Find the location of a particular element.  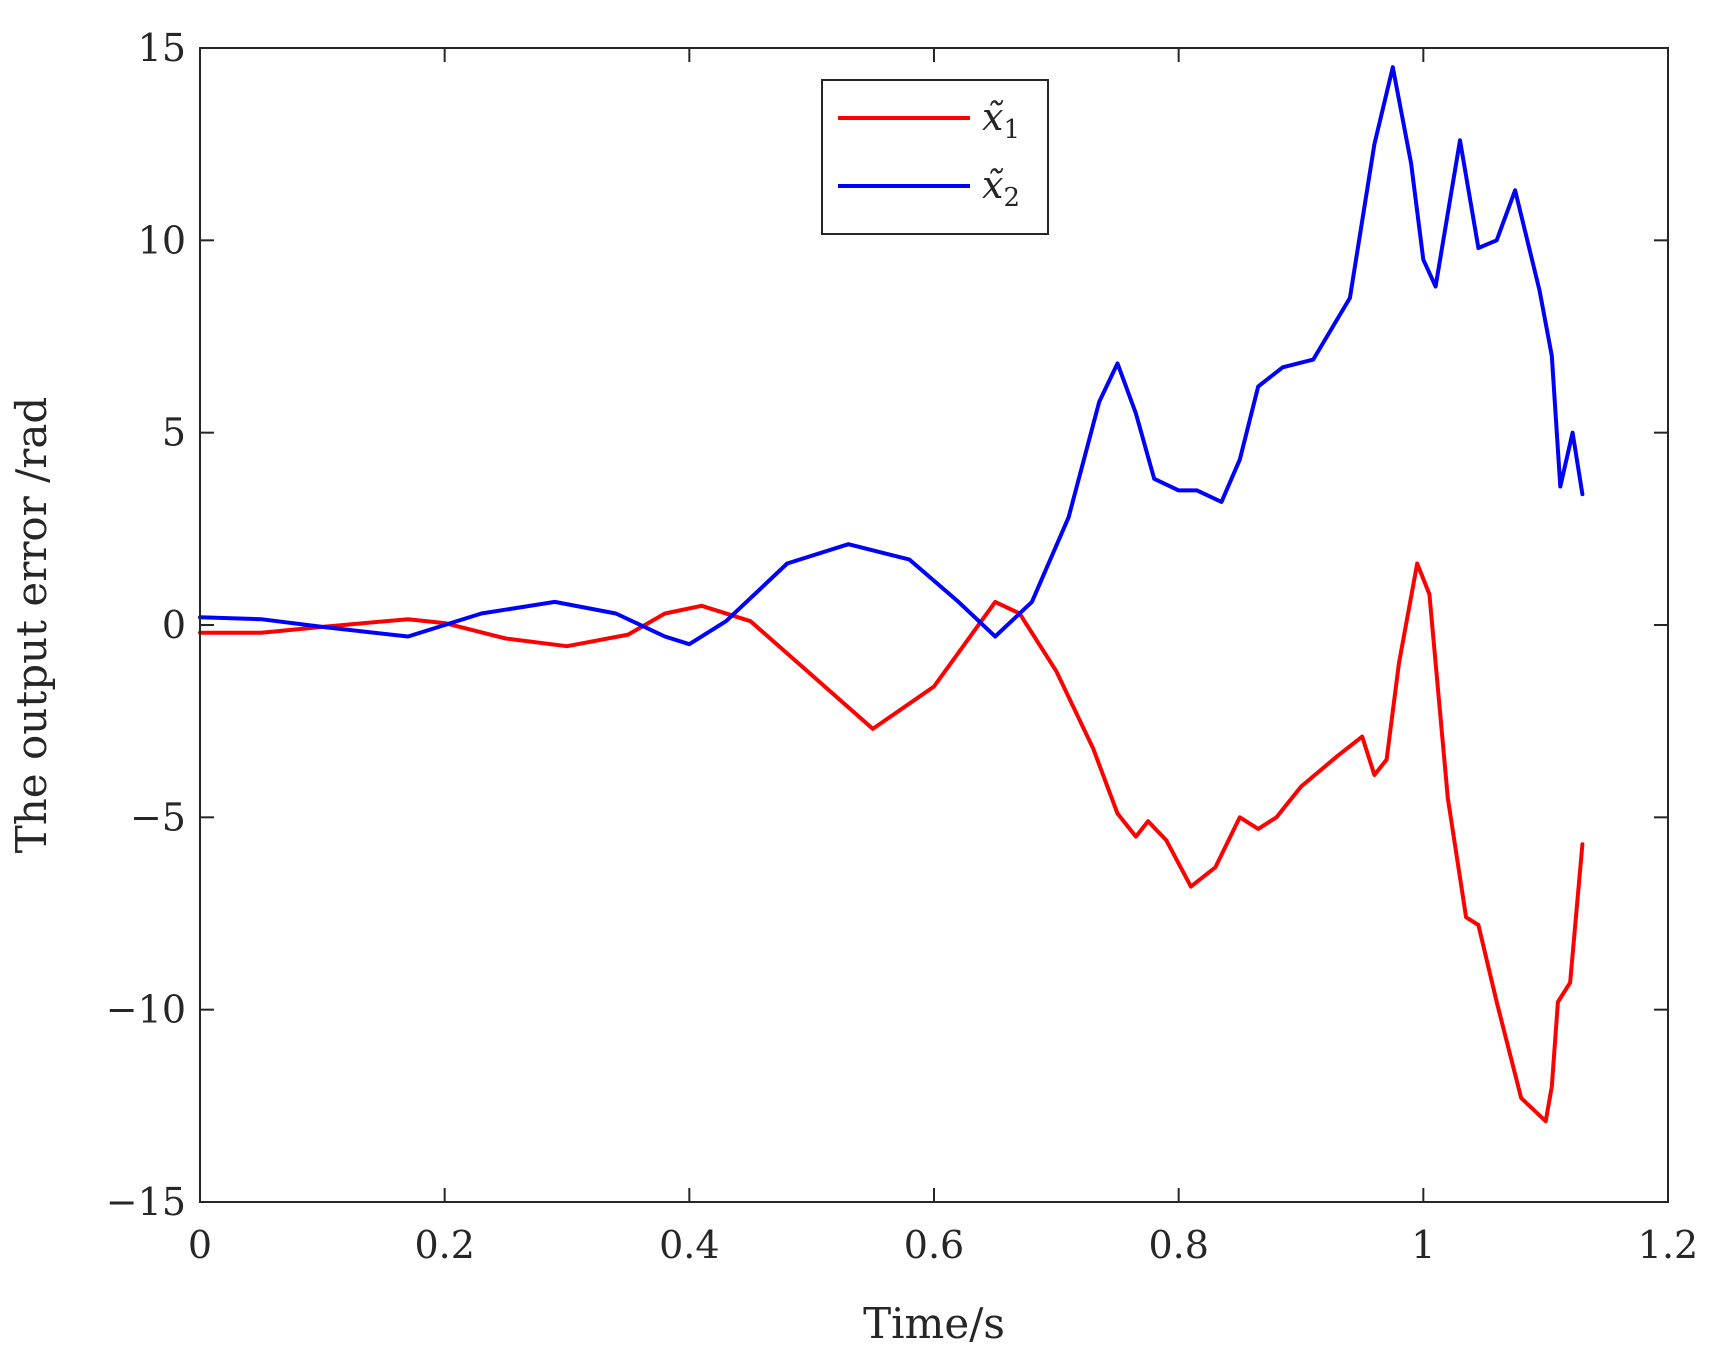

x-axis-label: Time/s is located at coordinates (934, 1323).